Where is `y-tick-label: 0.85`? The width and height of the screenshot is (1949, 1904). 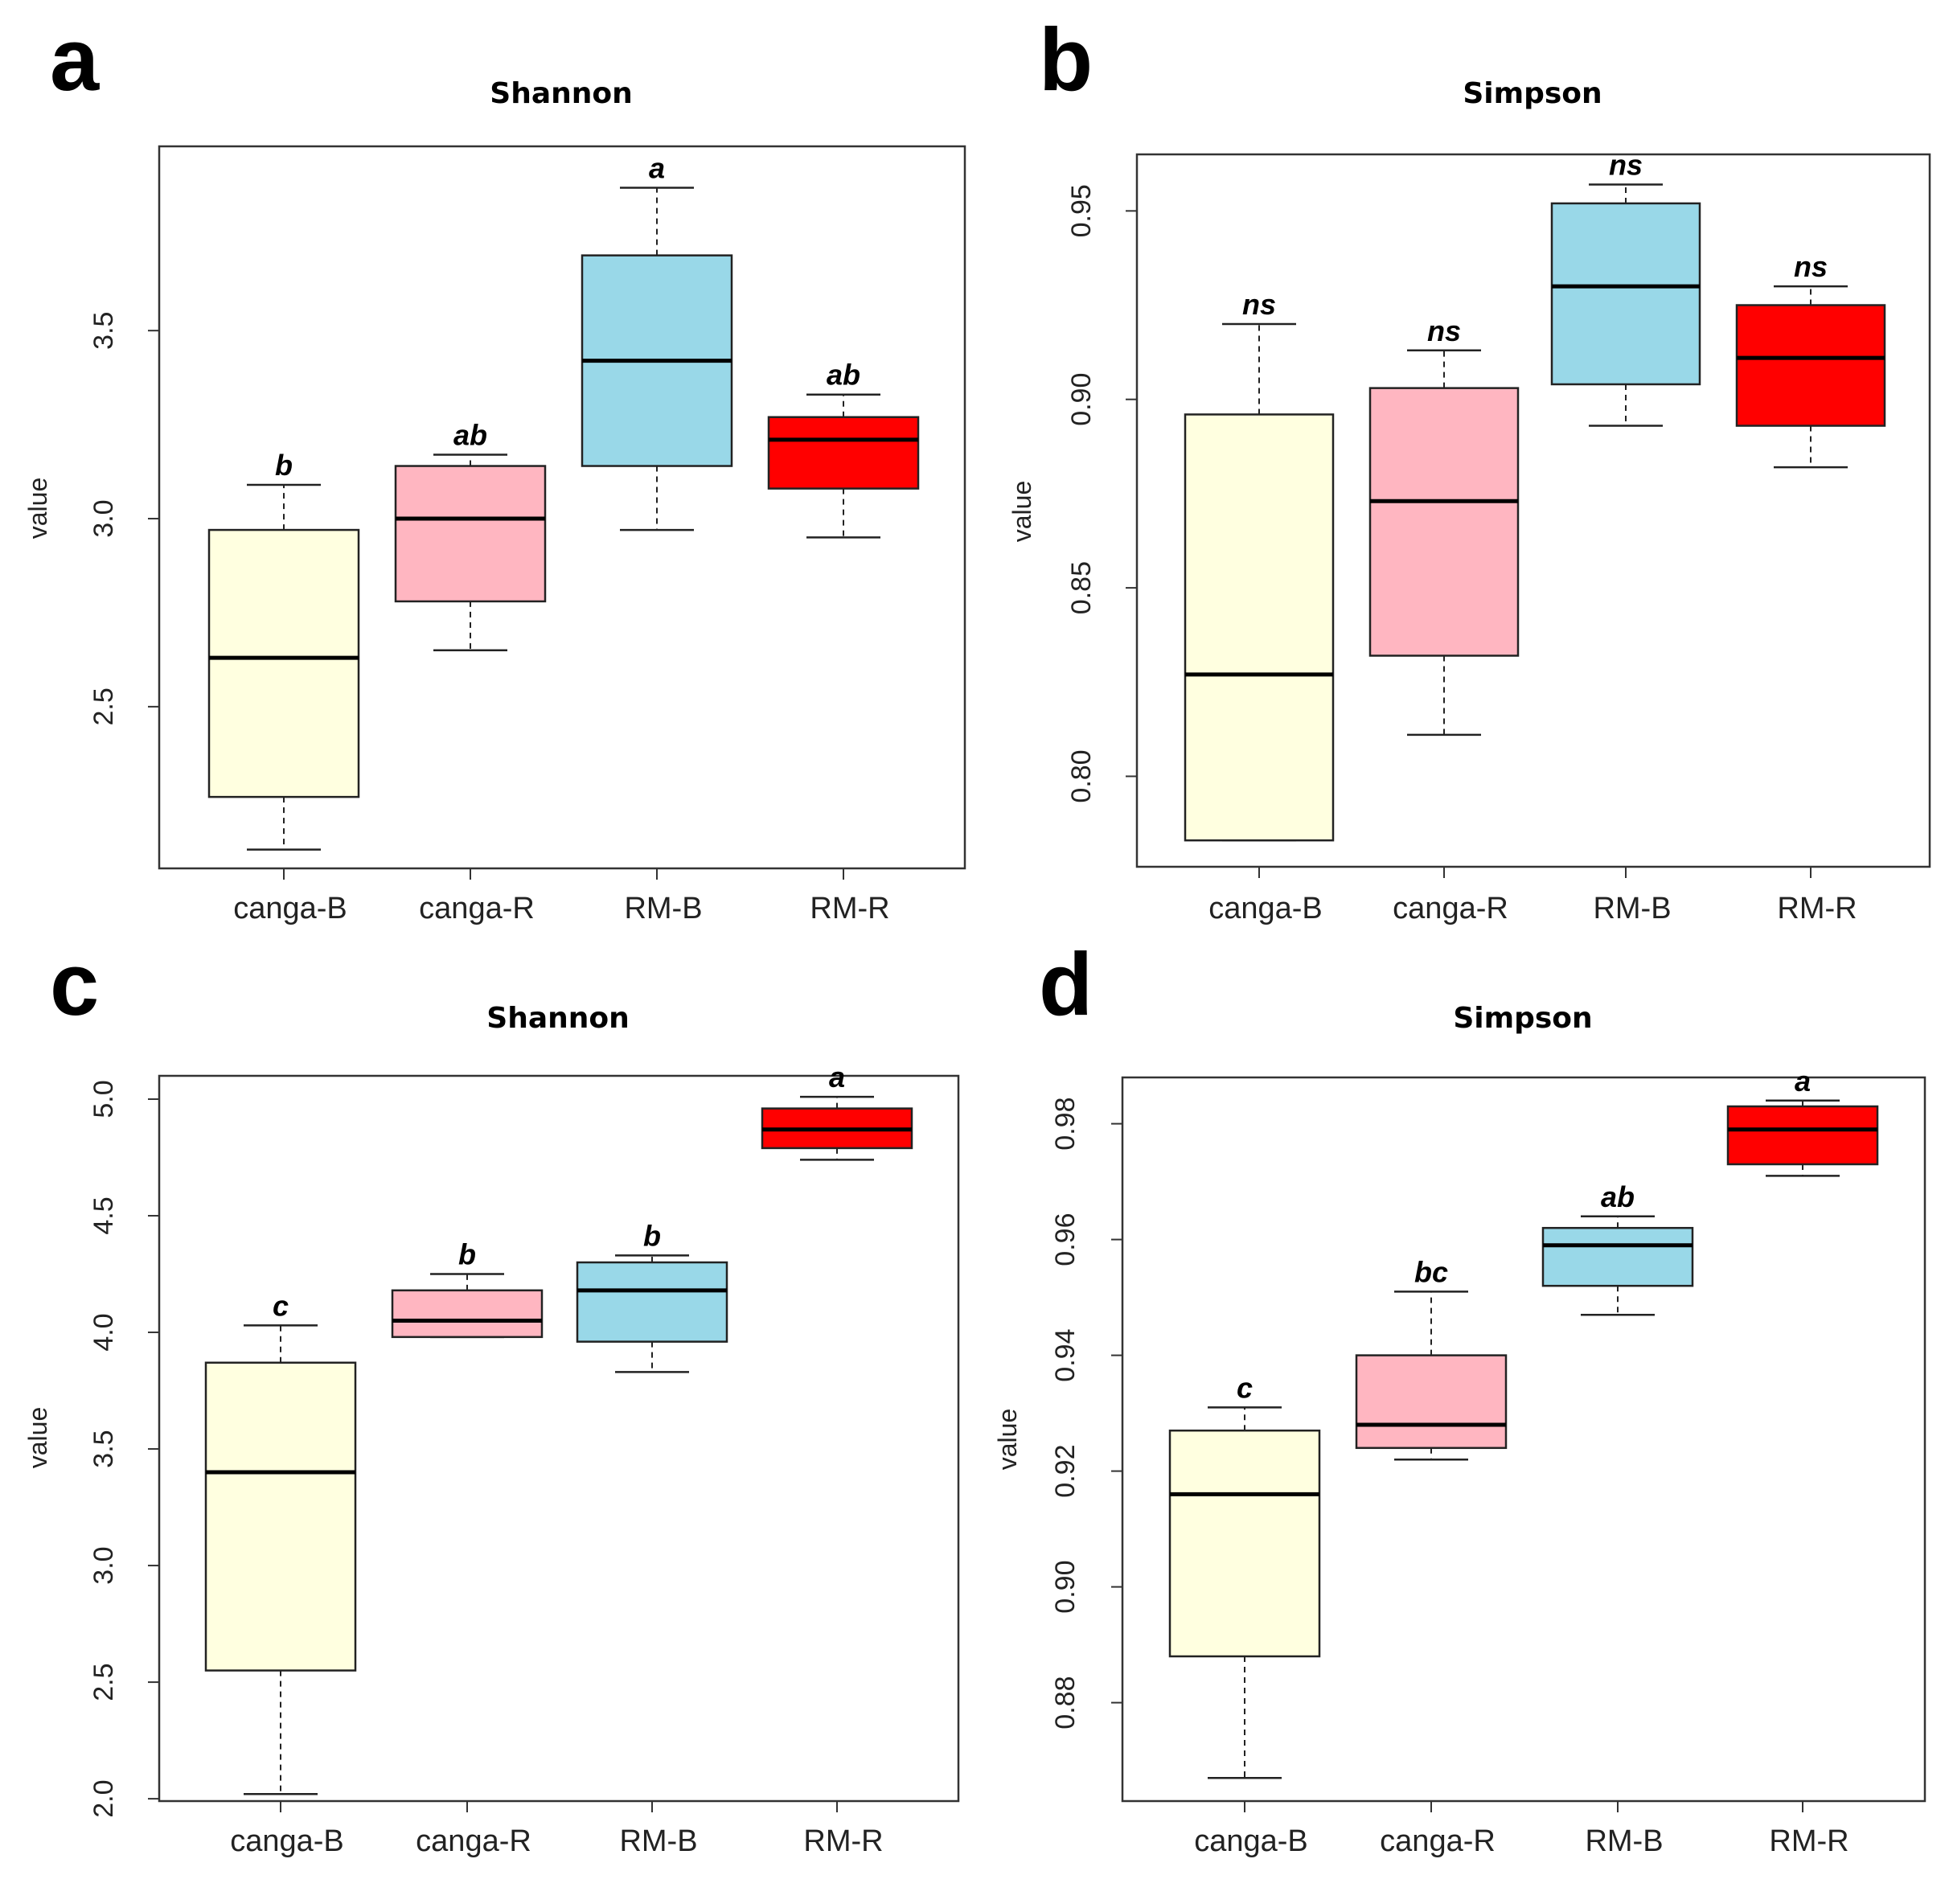 y-tick-label: 0.85 is located at coordinates (1081, 587).